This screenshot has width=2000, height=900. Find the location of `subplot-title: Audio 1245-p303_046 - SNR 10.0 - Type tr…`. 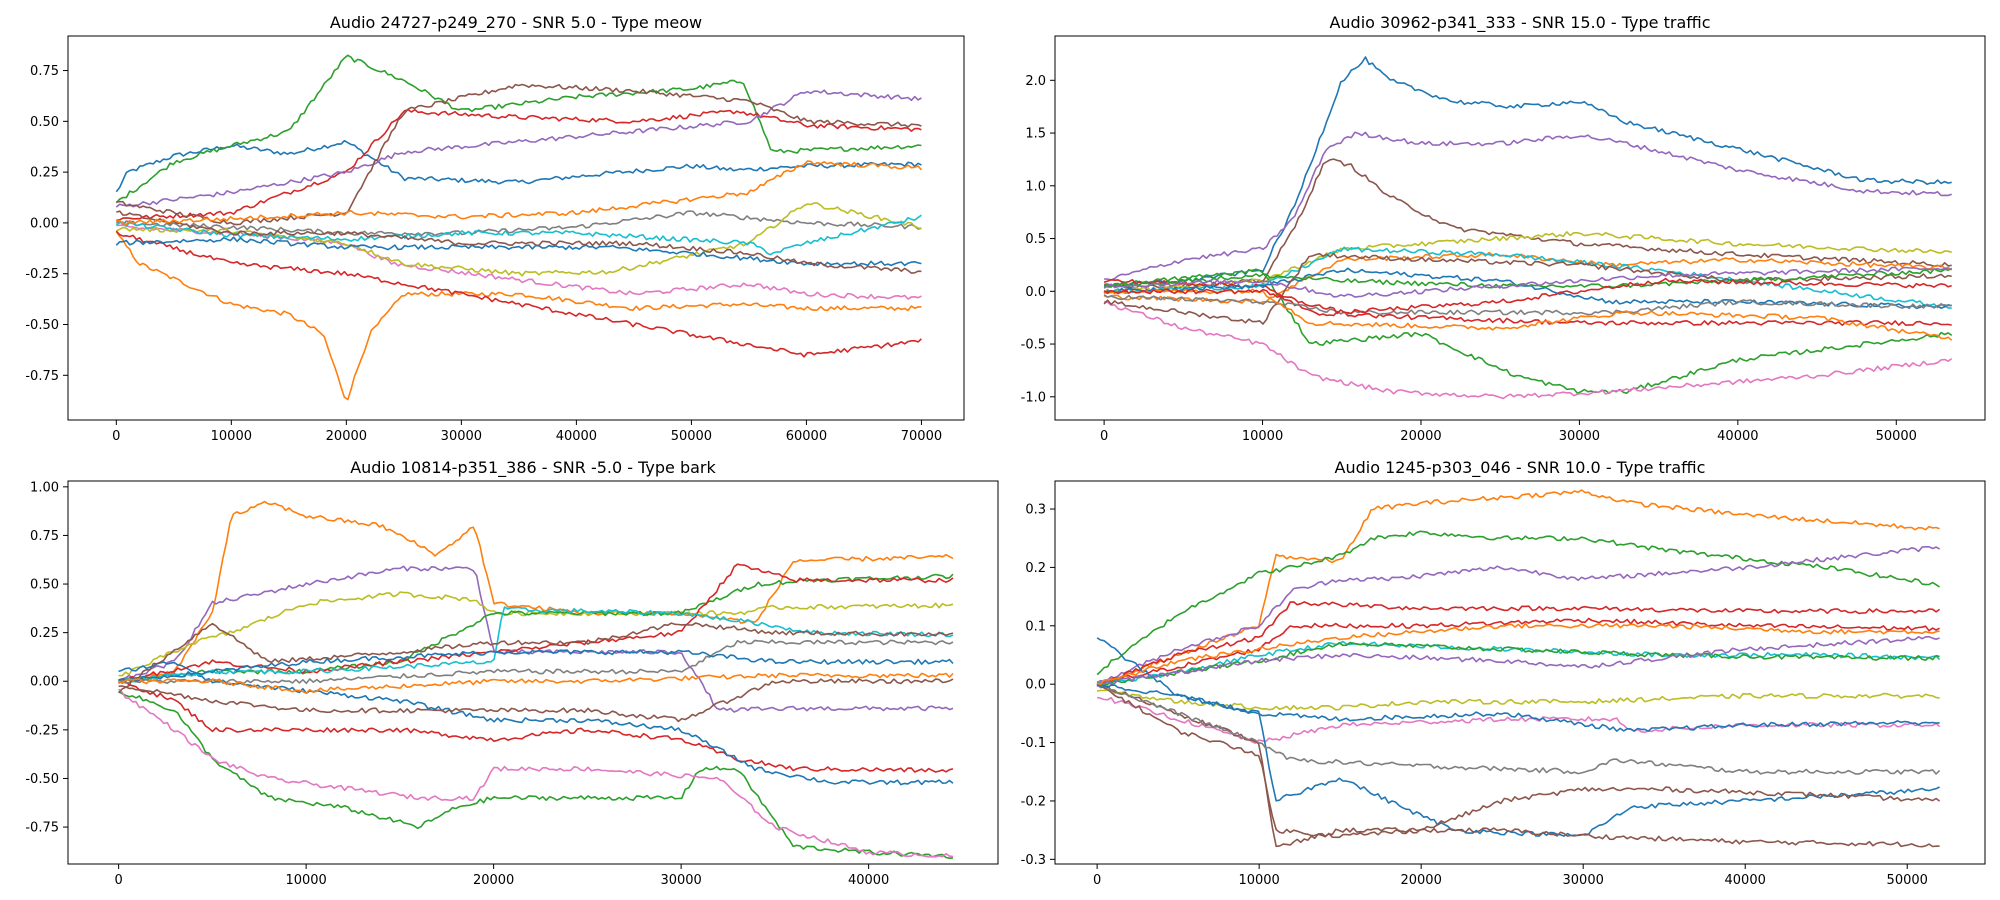

subplot-title: Audio 1245-p303_046 - SNR 10.0 - Type tr… is located at coordinates (1520, 468).